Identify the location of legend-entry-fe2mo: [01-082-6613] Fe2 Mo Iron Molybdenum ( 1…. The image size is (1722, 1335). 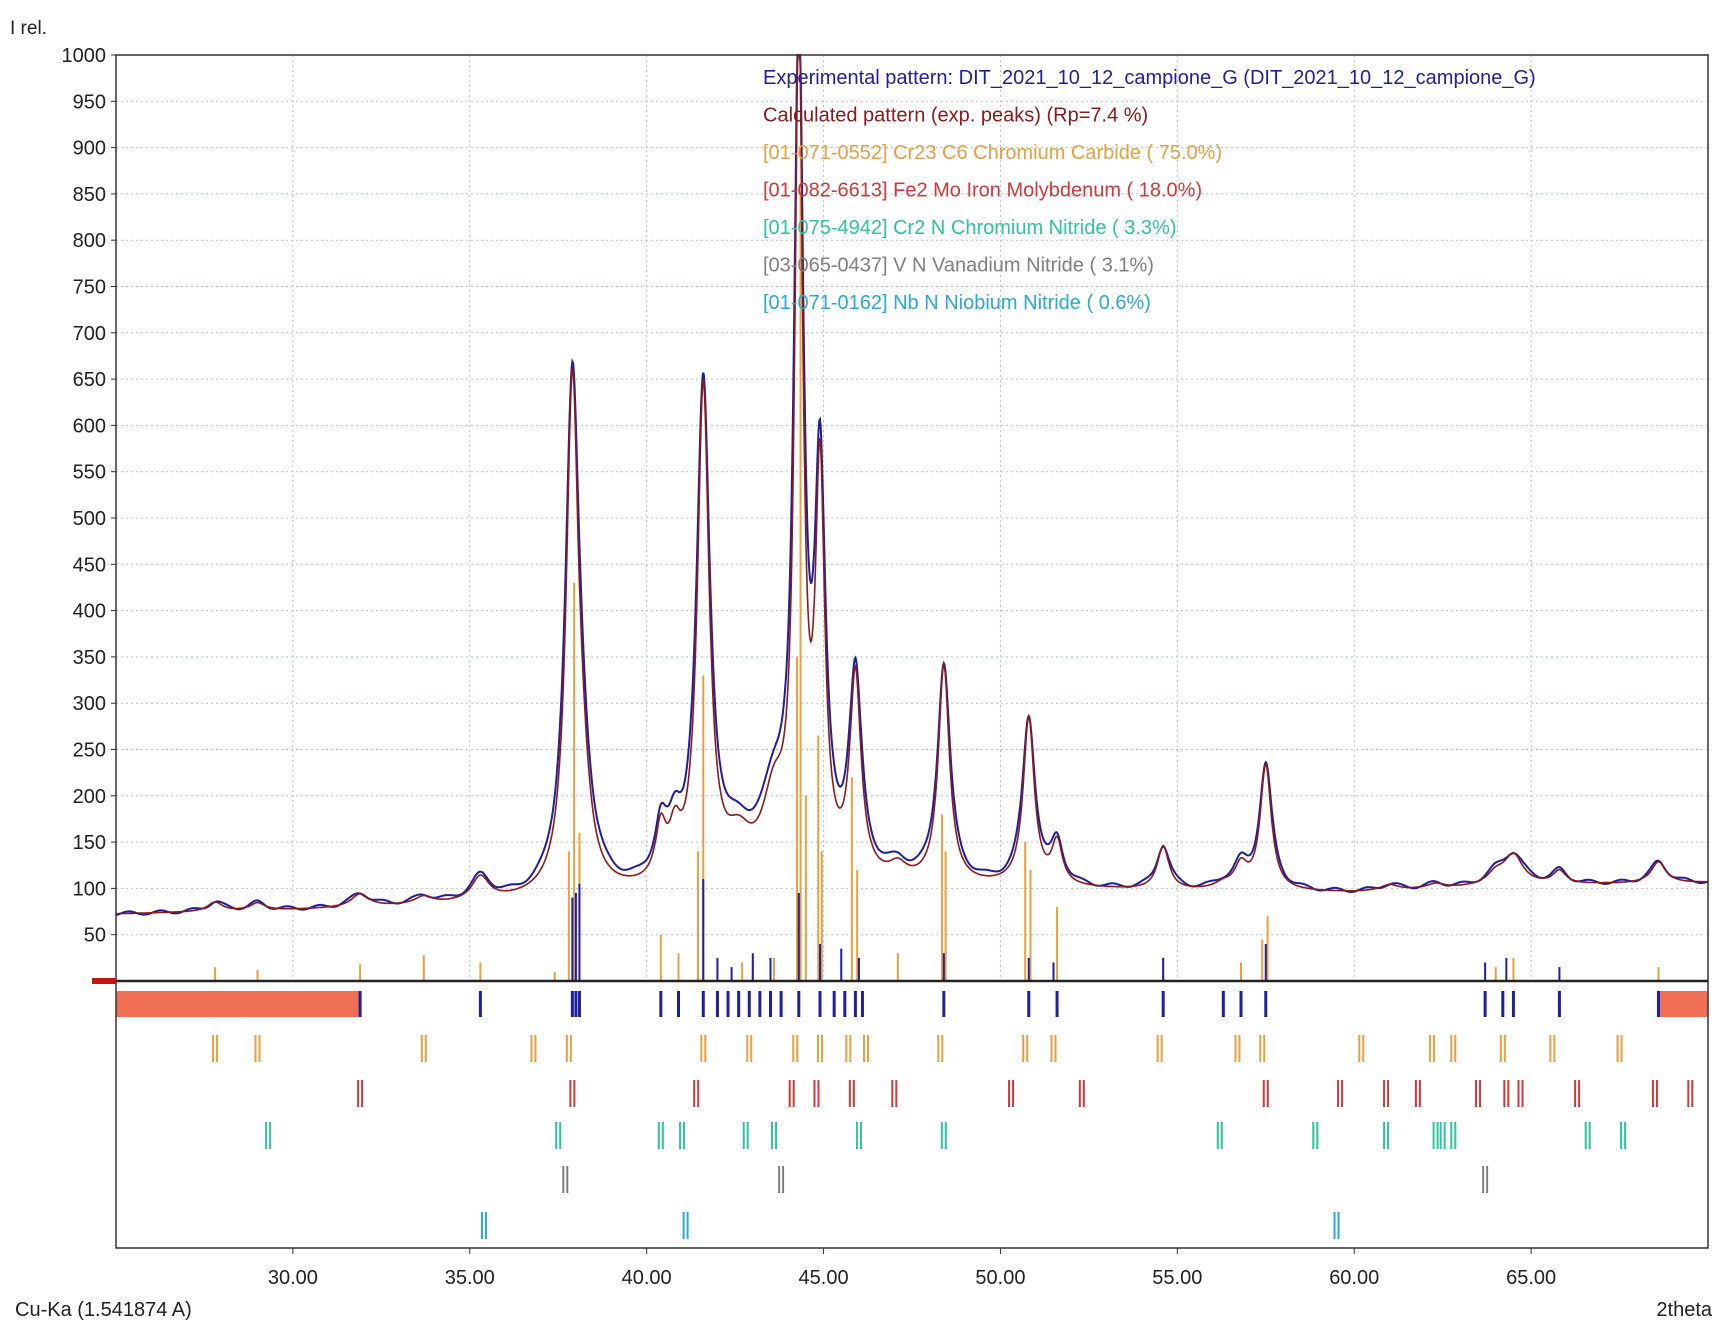
(982, 191).